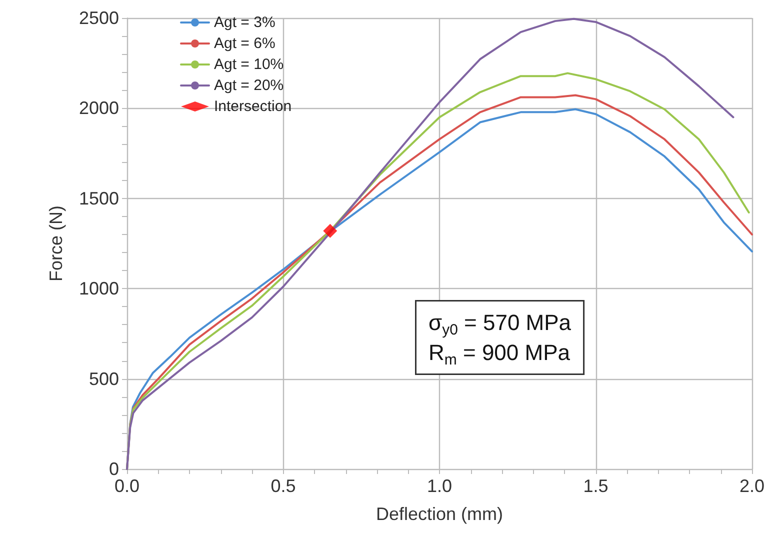  Describe the element at coordinates (127, 486) in the screenshot. I see `x-tick-label: 0.0` at that location.